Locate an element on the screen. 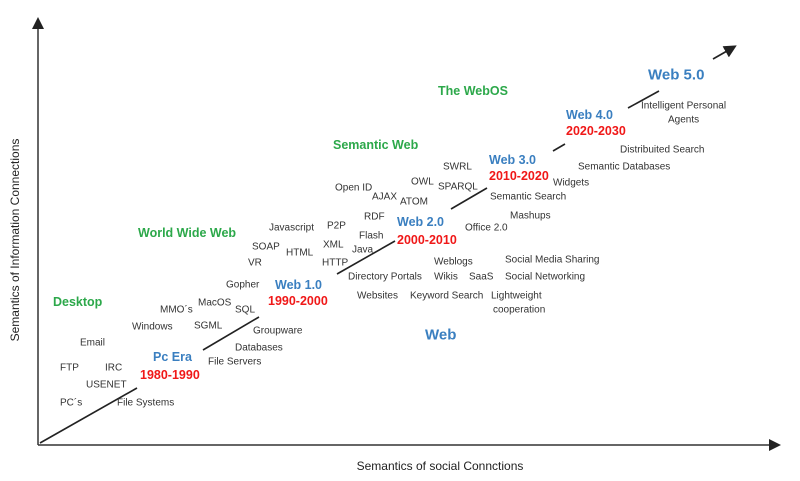 The width and height of the screenshot is (800, 481). term-label: ATOM is located at coordinates (414, 202).